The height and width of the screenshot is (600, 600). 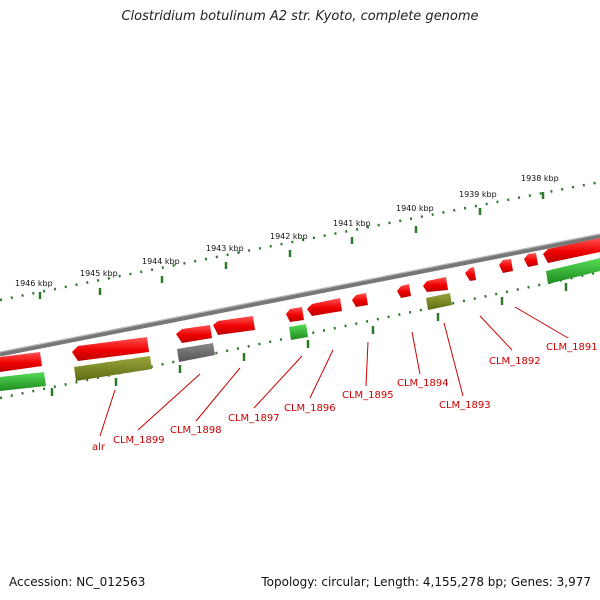 What do you see at coordinates (196, 430) in the screenshot?
I see `gene-label-clm-1898: CLM_1898` at bounding box center [196, 430].